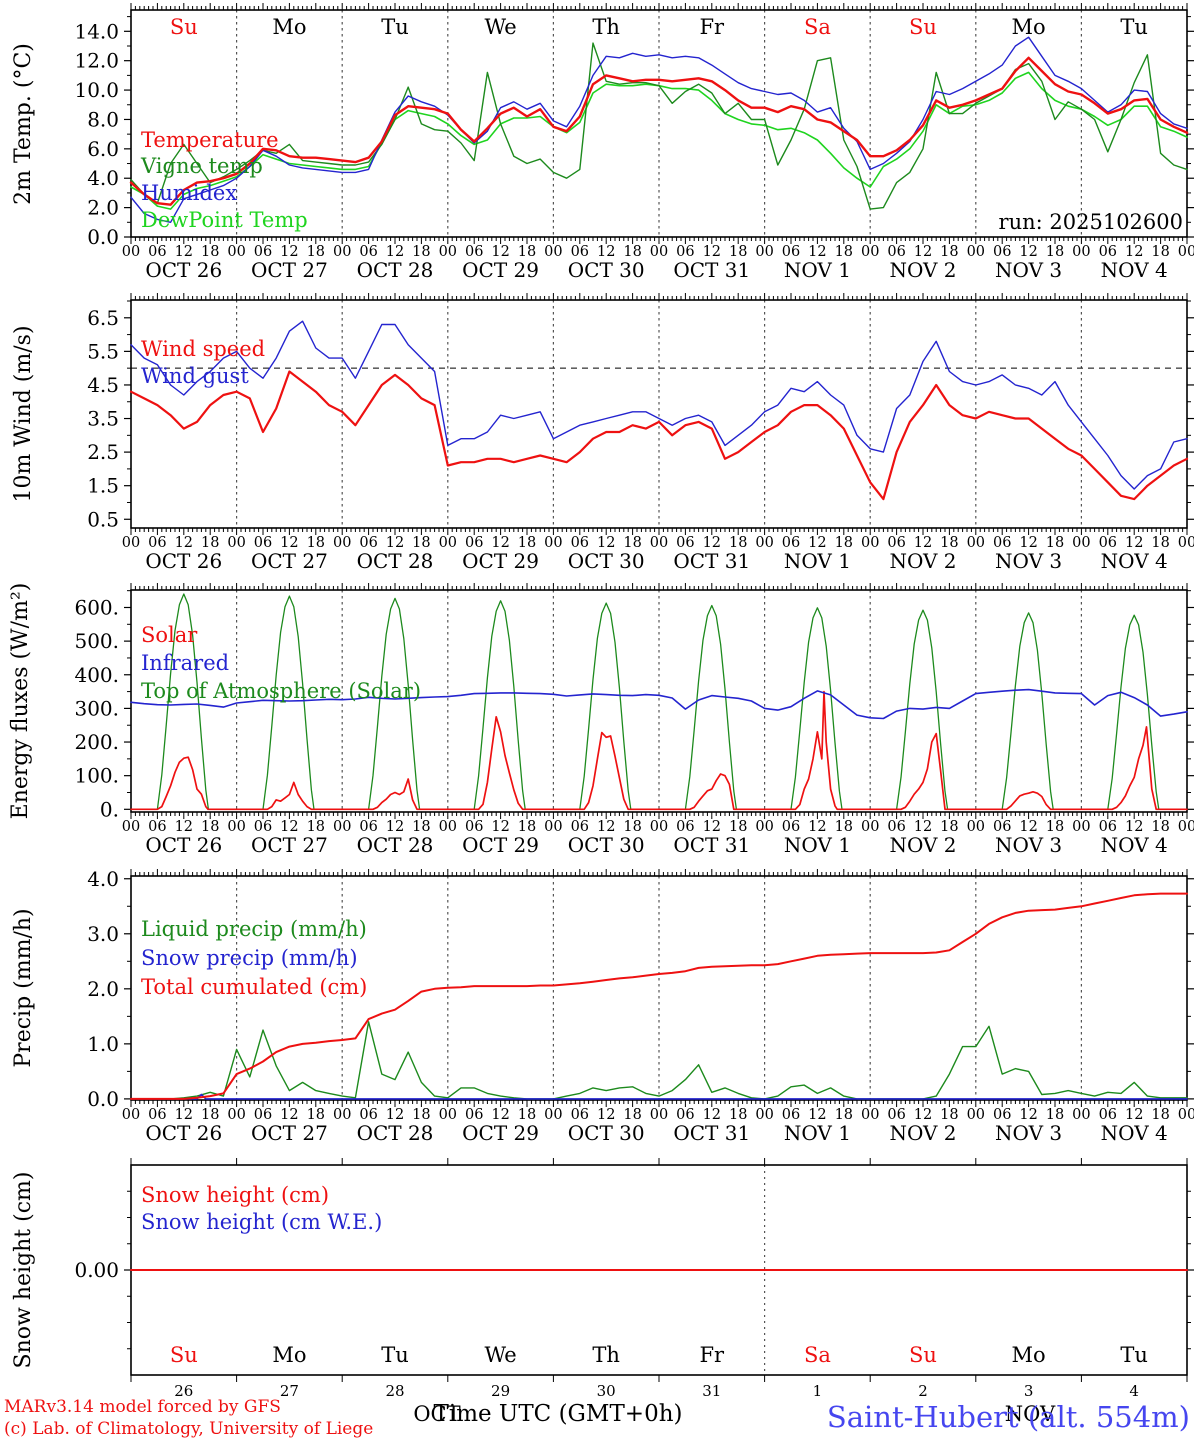 The height and width of the screenshot is (1440, 1194). I want to click on energy-ytick-label: 600., so click(96, 607).